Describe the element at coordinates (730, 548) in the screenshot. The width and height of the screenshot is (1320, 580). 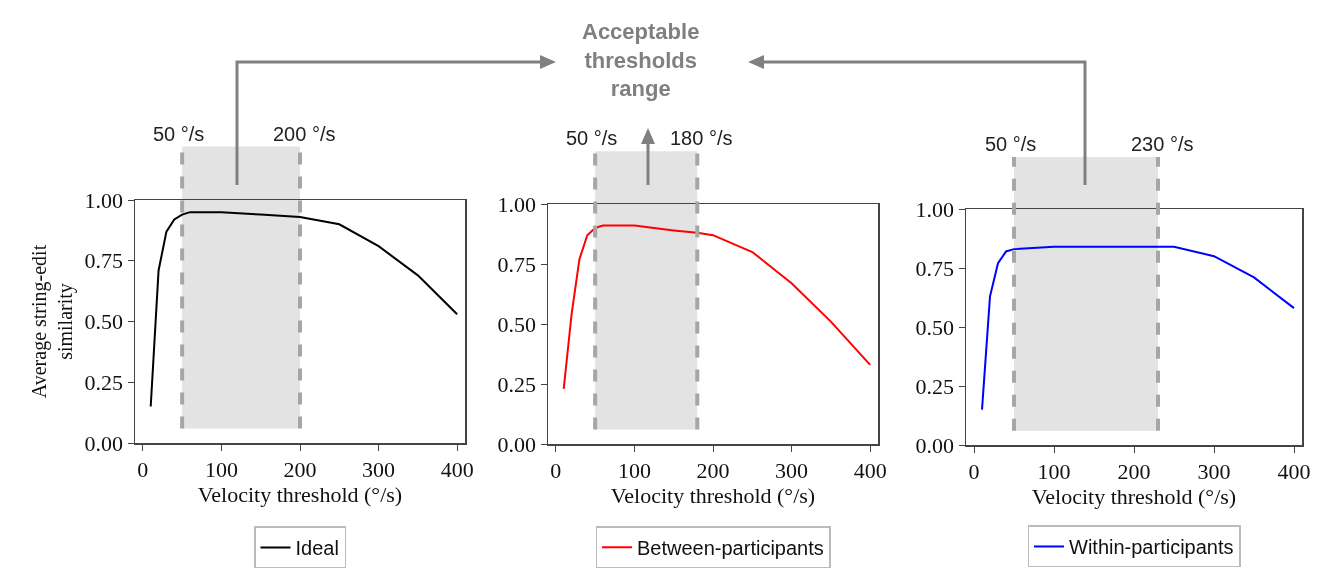
I see `legend-label: Between-participants` at that location.